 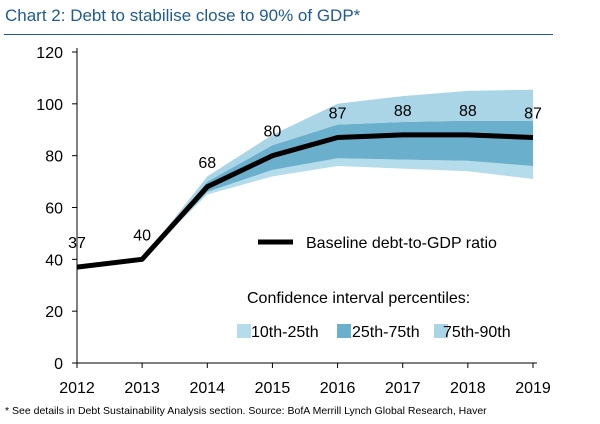 What do you see at coordinates (77, 388) in the screenshot?
I see `x-tick-label: 2012` at bounding box center [77, 388].